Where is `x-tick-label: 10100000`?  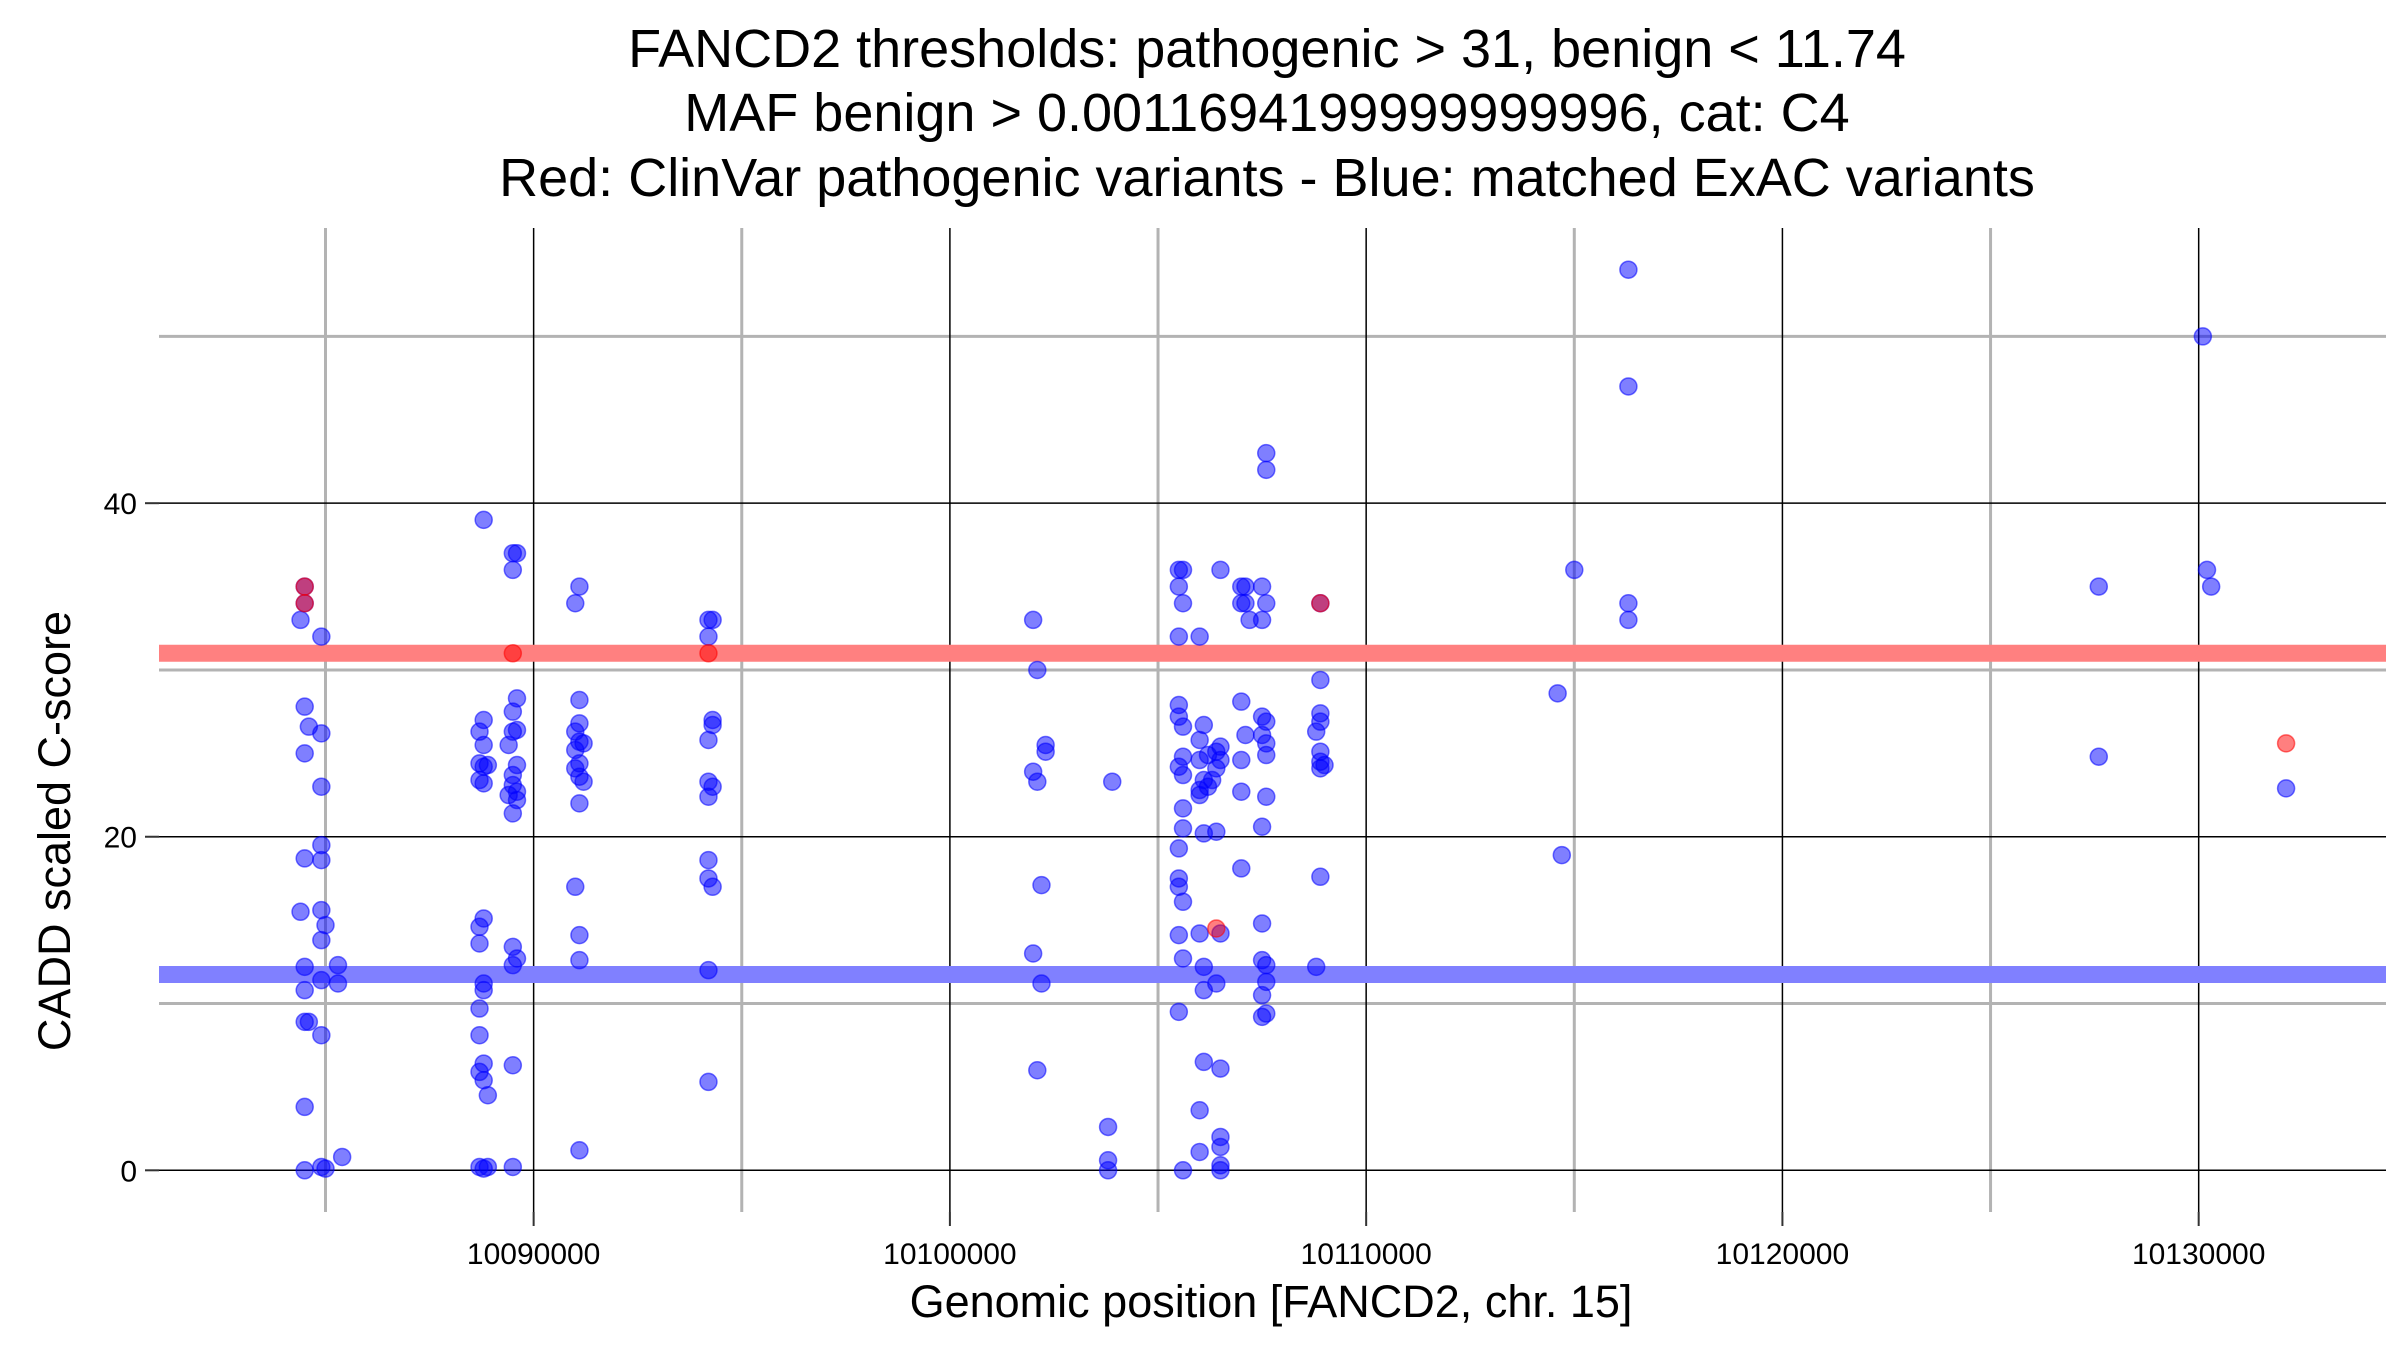 x-tick-label: 10100000 is located at coordinates (949, 1254).